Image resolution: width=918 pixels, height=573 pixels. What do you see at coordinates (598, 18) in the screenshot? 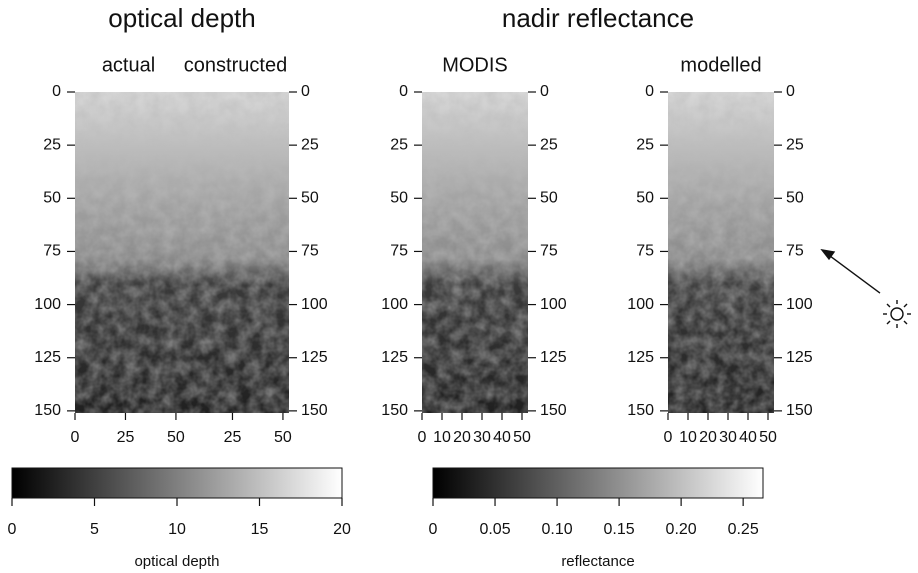
I see `group-title: nadir reflectance` at bounding box center [598, 18].